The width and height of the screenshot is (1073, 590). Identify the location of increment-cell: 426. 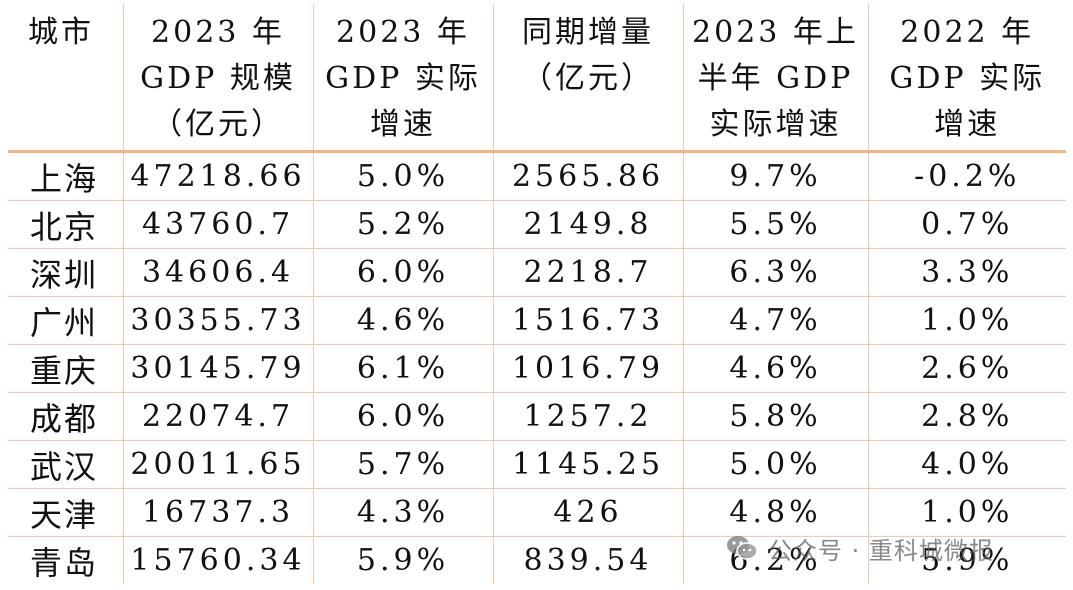
(588, 512).